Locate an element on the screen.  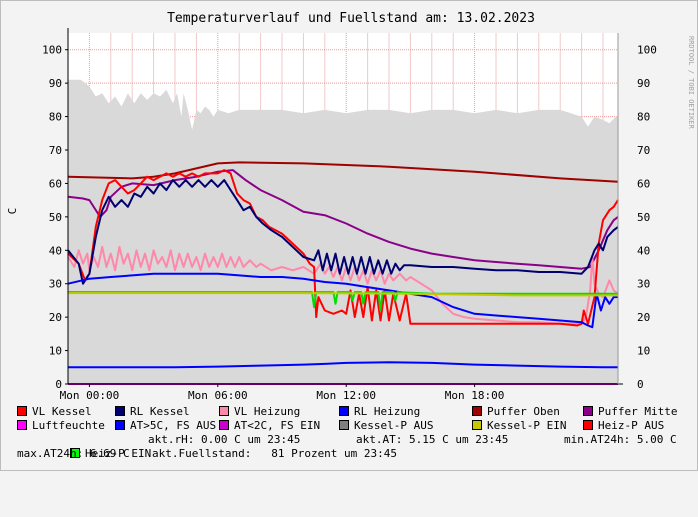
series-line-kessel-p-ein is located at coordinates (343, 294).